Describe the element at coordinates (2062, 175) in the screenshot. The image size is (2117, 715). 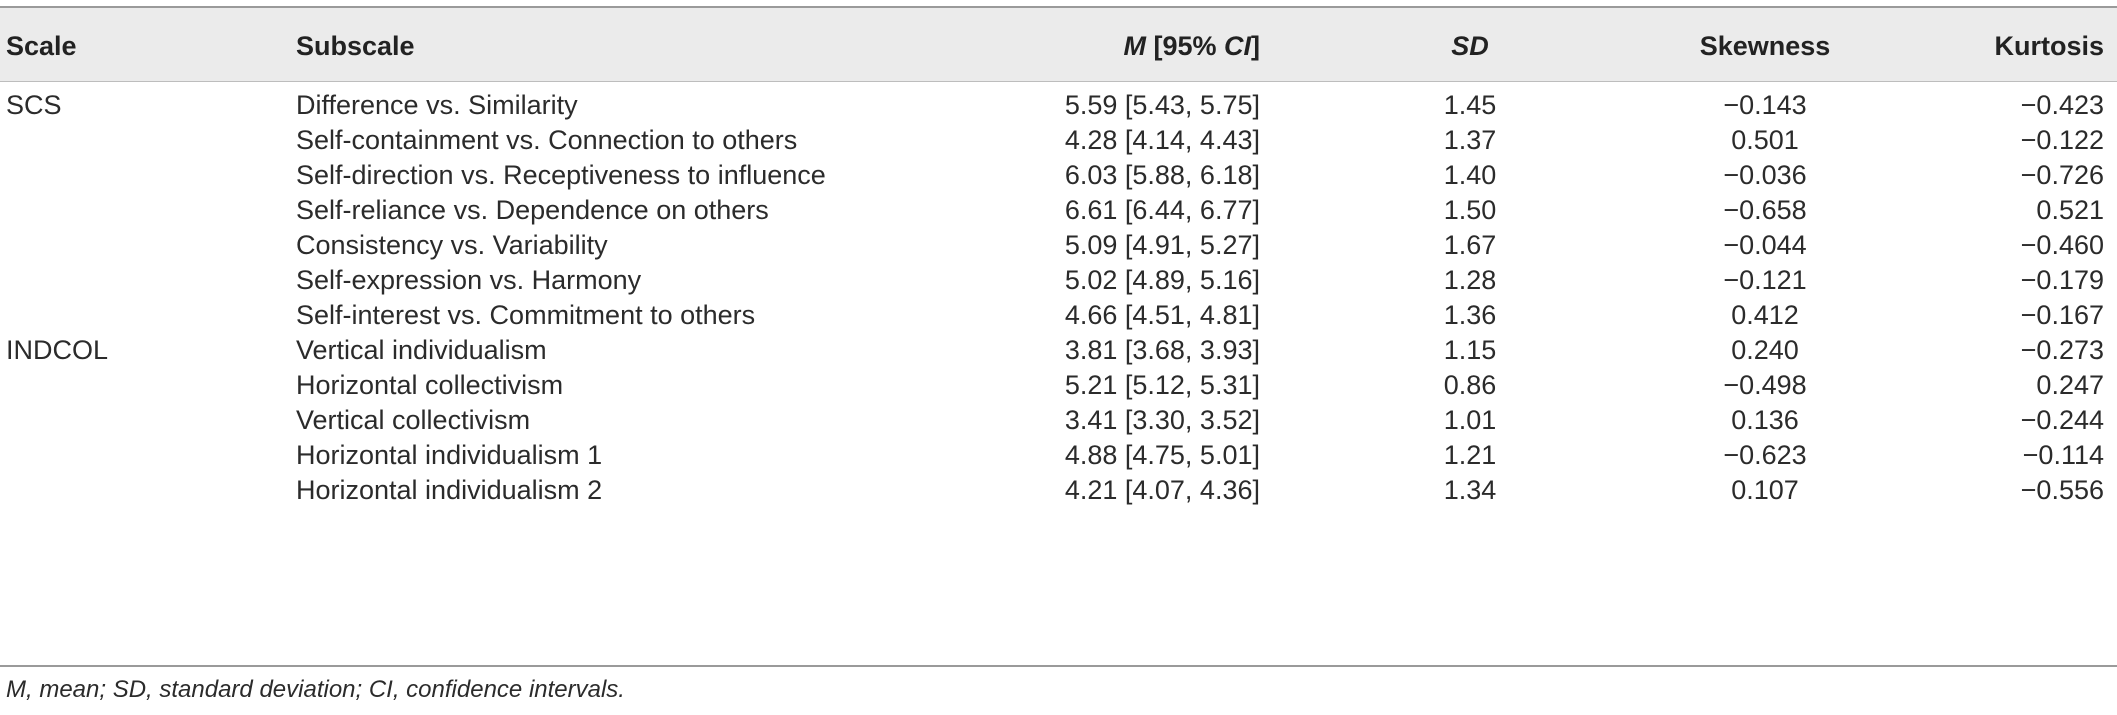
I see `cell-kurtosis: −0.726` at that location.